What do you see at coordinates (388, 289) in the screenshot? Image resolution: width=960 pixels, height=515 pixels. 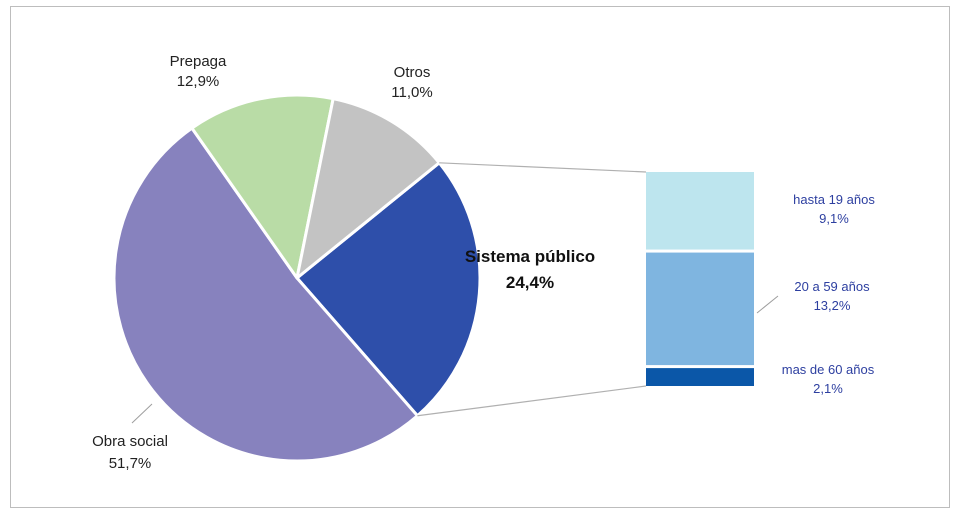 I see `pie-slice-sistema-p-blico` at bounding box center [388, 289].